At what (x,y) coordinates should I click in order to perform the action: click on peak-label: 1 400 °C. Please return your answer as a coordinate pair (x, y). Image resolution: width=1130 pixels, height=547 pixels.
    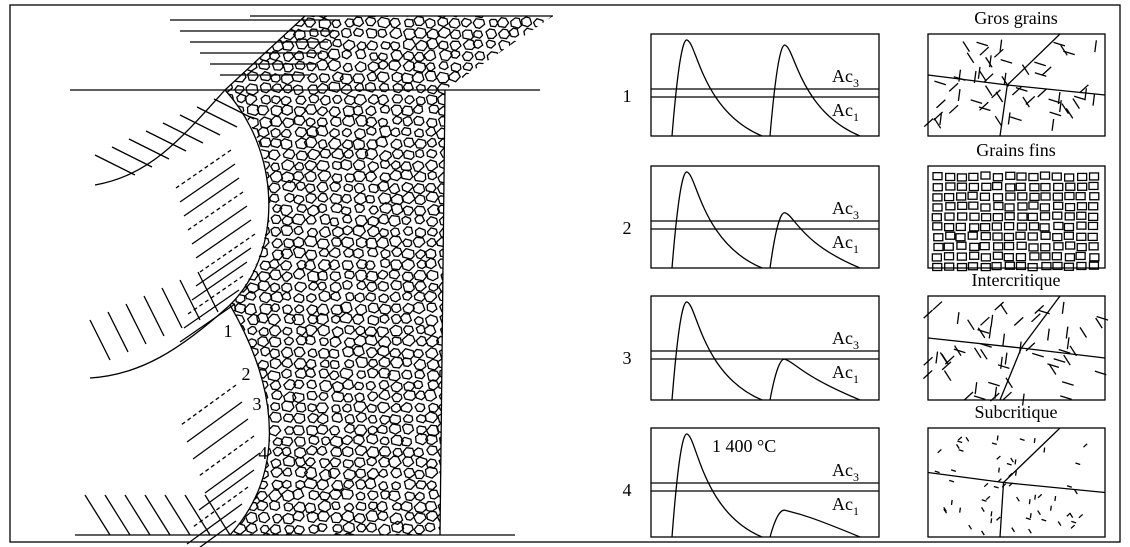
    Looking at the image, I should click on (744, 446).